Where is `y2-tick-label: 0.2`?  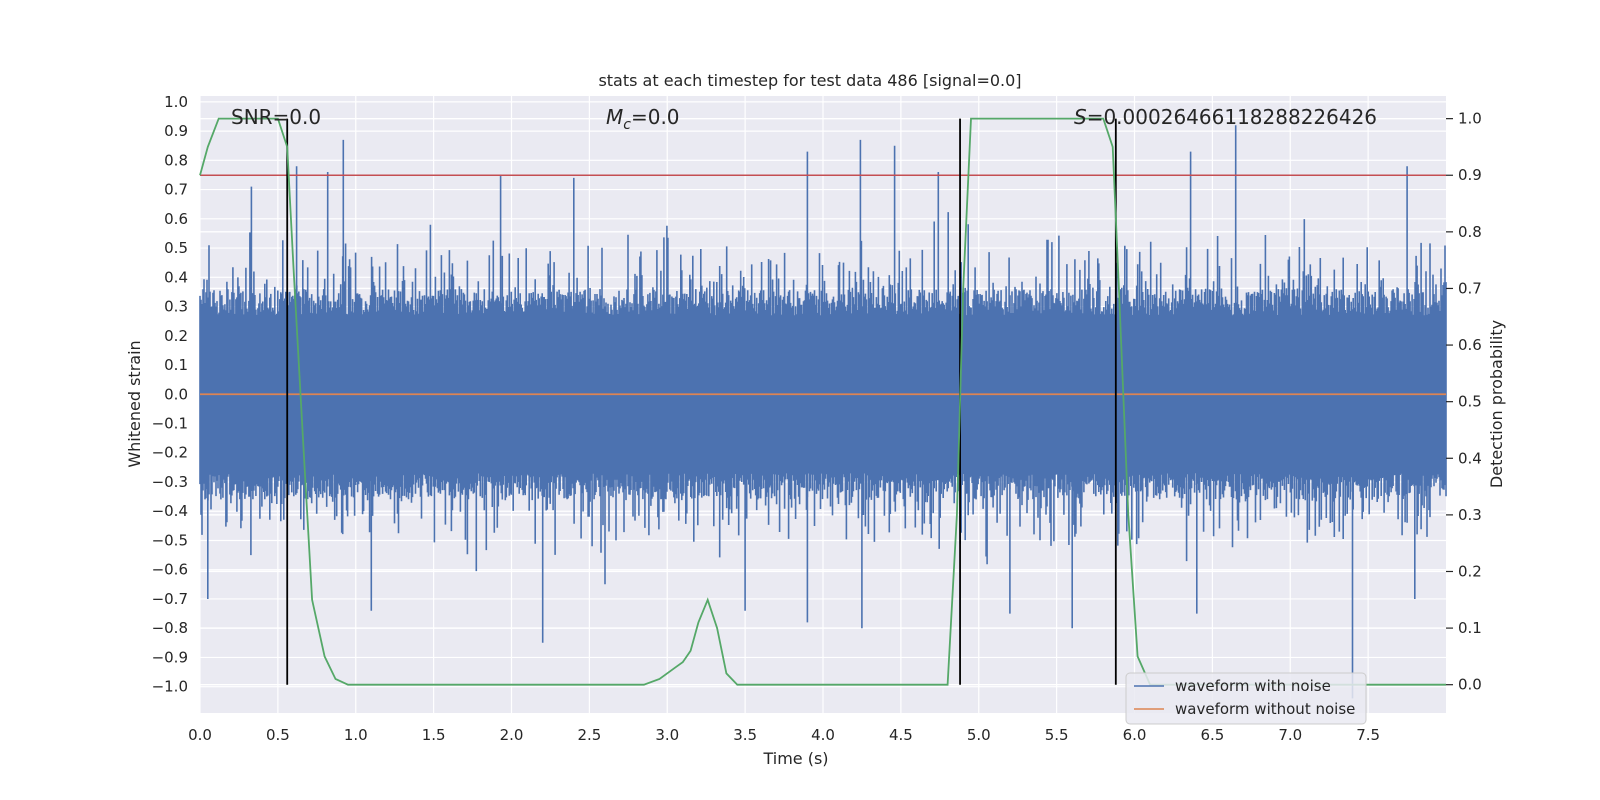 y2-tick-label: 0.2 is located at coordinates (1470, 571).